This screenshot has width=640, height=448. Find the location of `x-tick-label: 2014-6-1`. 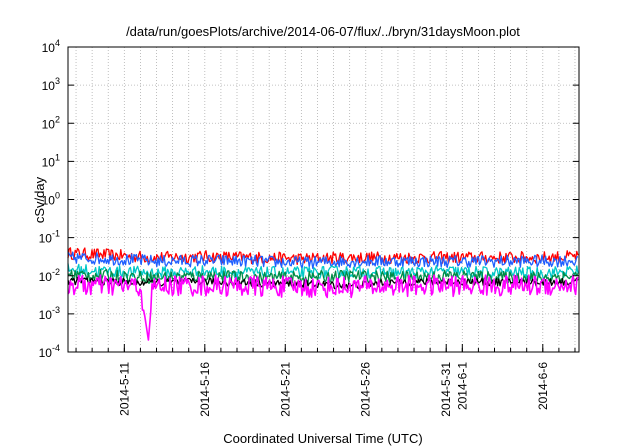

x-tick-label: 2014-6-1 is located at coordinates (462, 386).